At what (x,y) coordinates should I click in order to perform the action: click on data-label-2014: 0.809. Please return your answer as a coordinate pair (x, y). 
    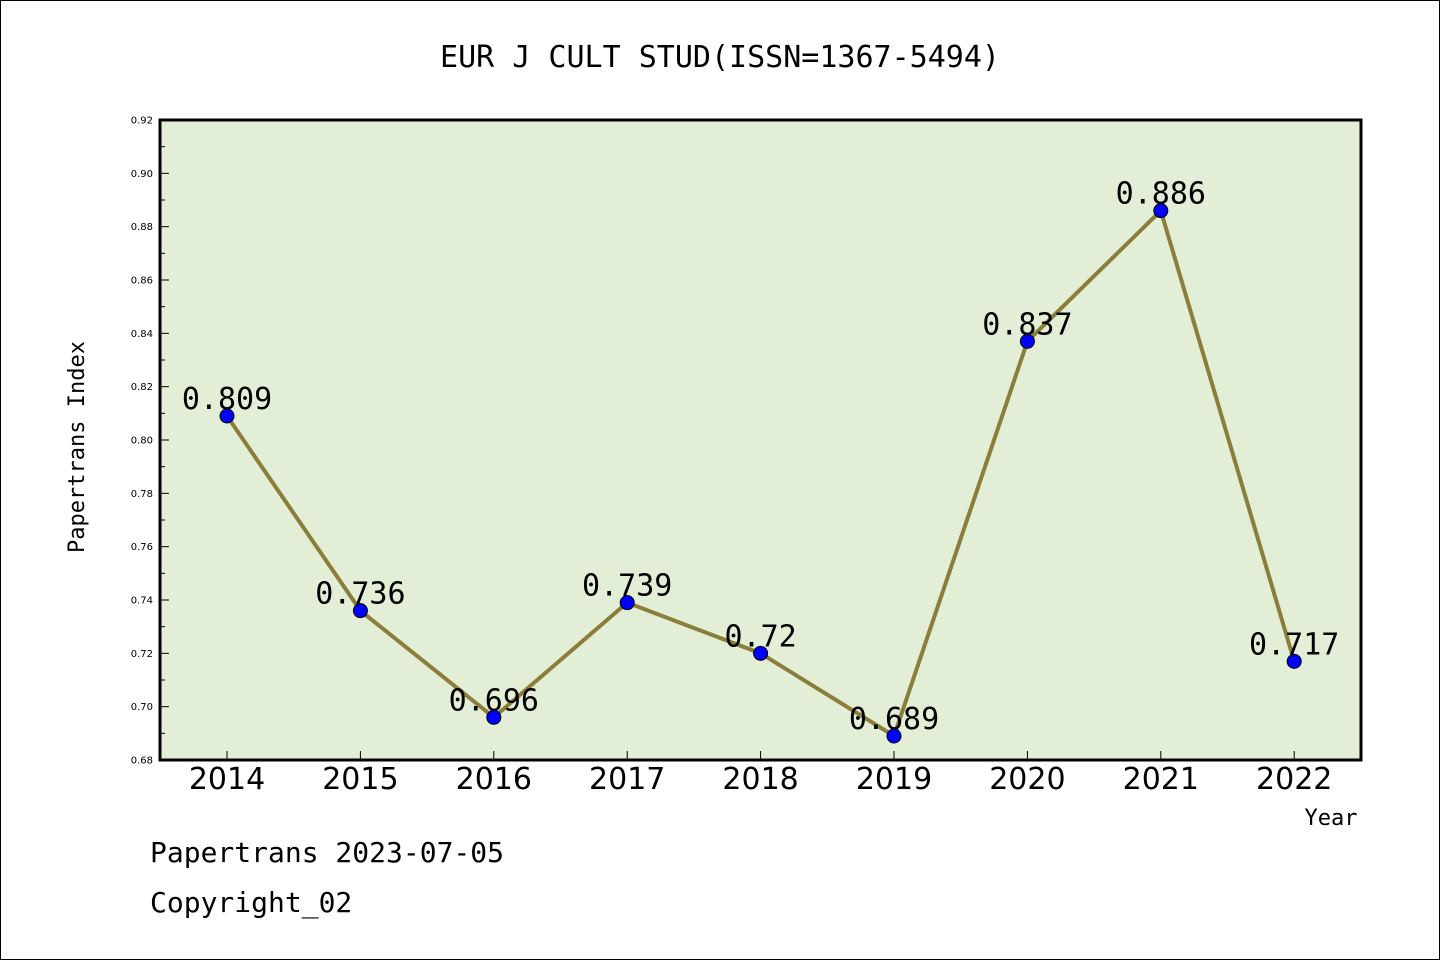
    Looking at the image, I should click on (227, 399).